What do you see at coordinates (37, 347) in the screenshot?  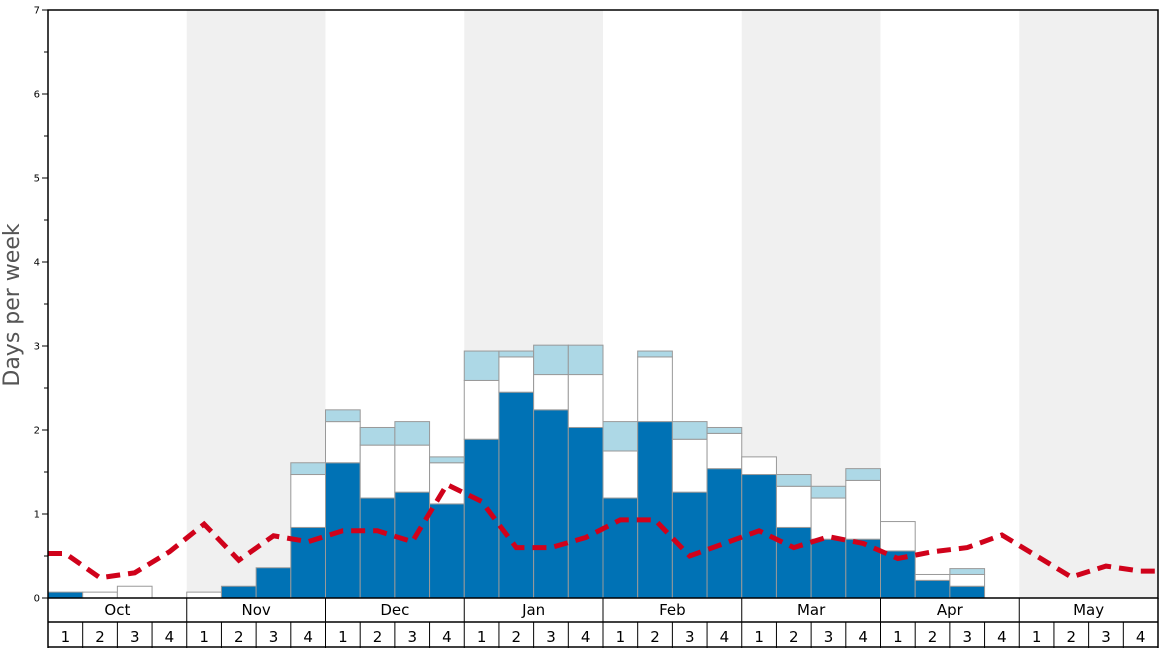 I see `y-tick-label: 3` at bounding box center [37, 347].